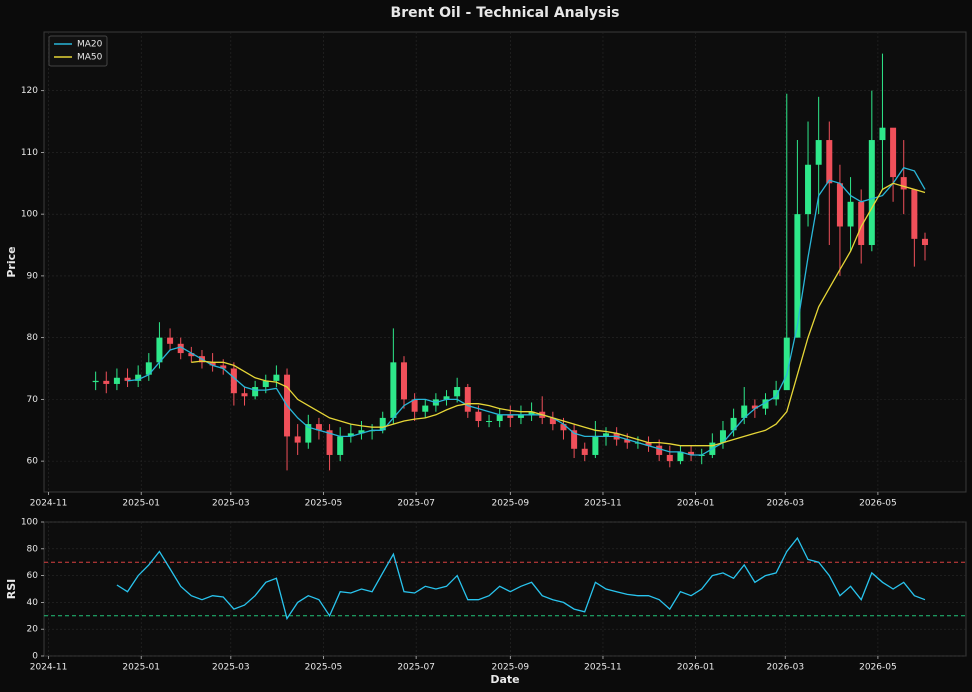  What do you see at coordinates (696, 668) in the screenshot?
I see `x-tick-label: 2026-01` at bounding box center [696, 668].